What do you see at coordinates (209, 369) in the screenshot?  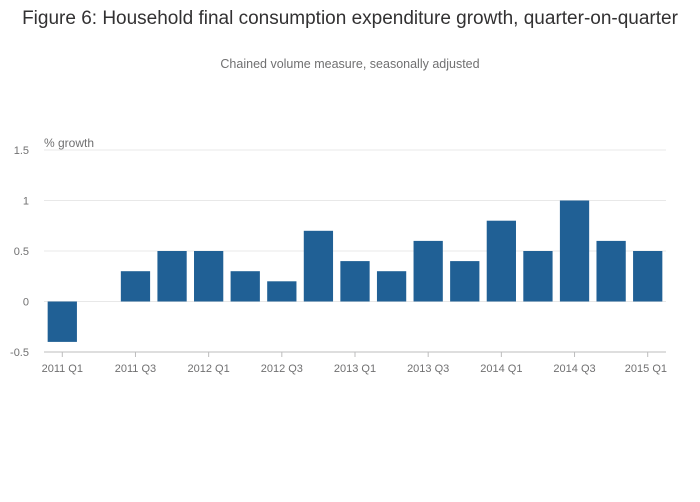 I see `x-tick-label: 2012 Q1` at bounding box center [209, 369].